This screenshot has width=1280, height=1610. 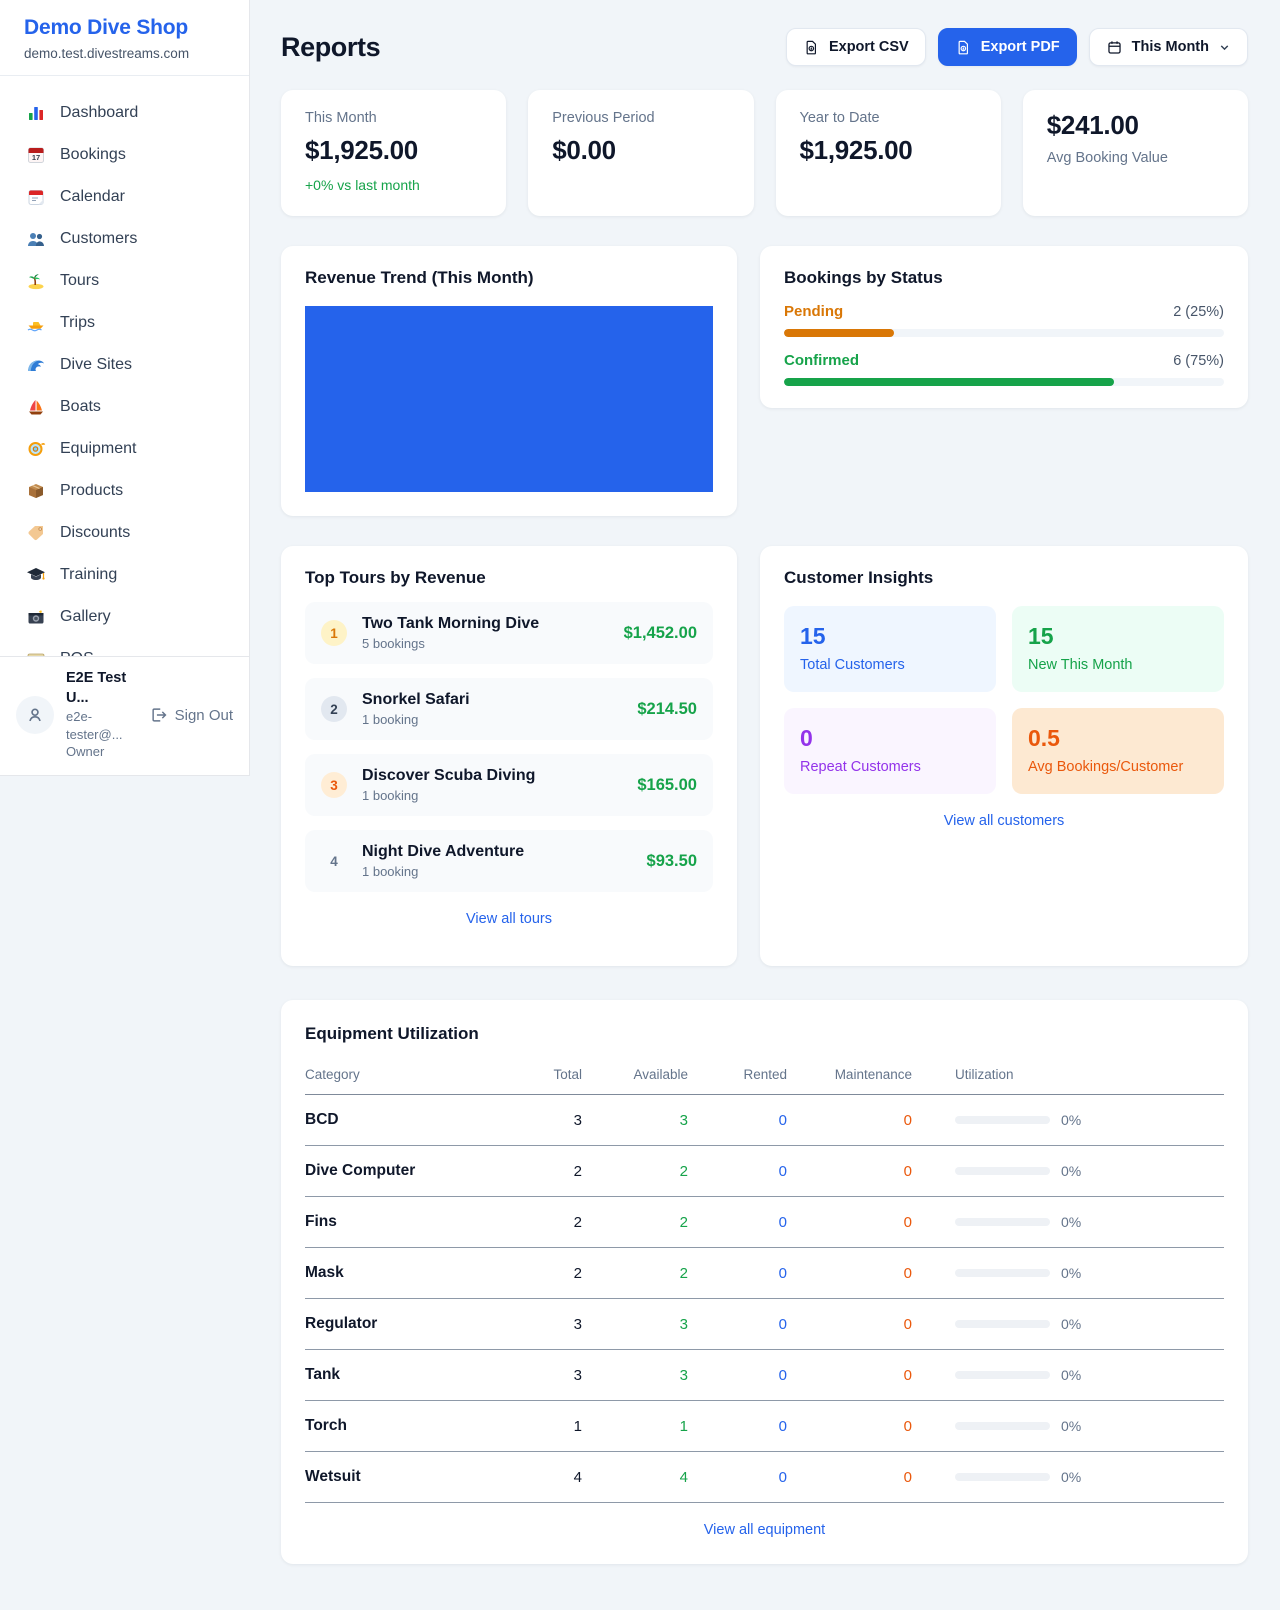 What do you see at coordinates (856, 150) in the screenshot?
I see `stat-value: $1,925.00` at bounding box center [856, 150].